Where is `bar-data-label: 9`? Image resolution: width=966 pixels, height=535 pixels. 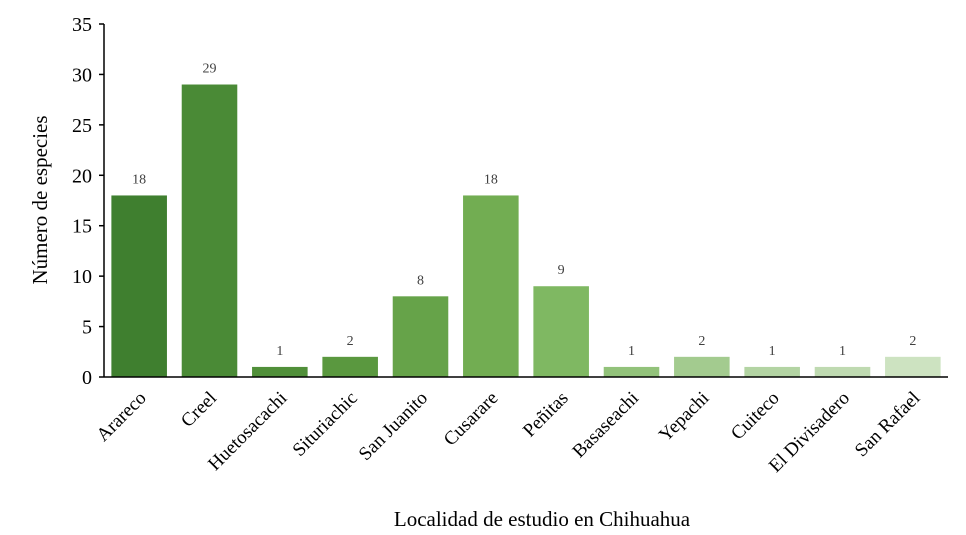
bar-data-label: 9 is located at coordinates (561, 270).